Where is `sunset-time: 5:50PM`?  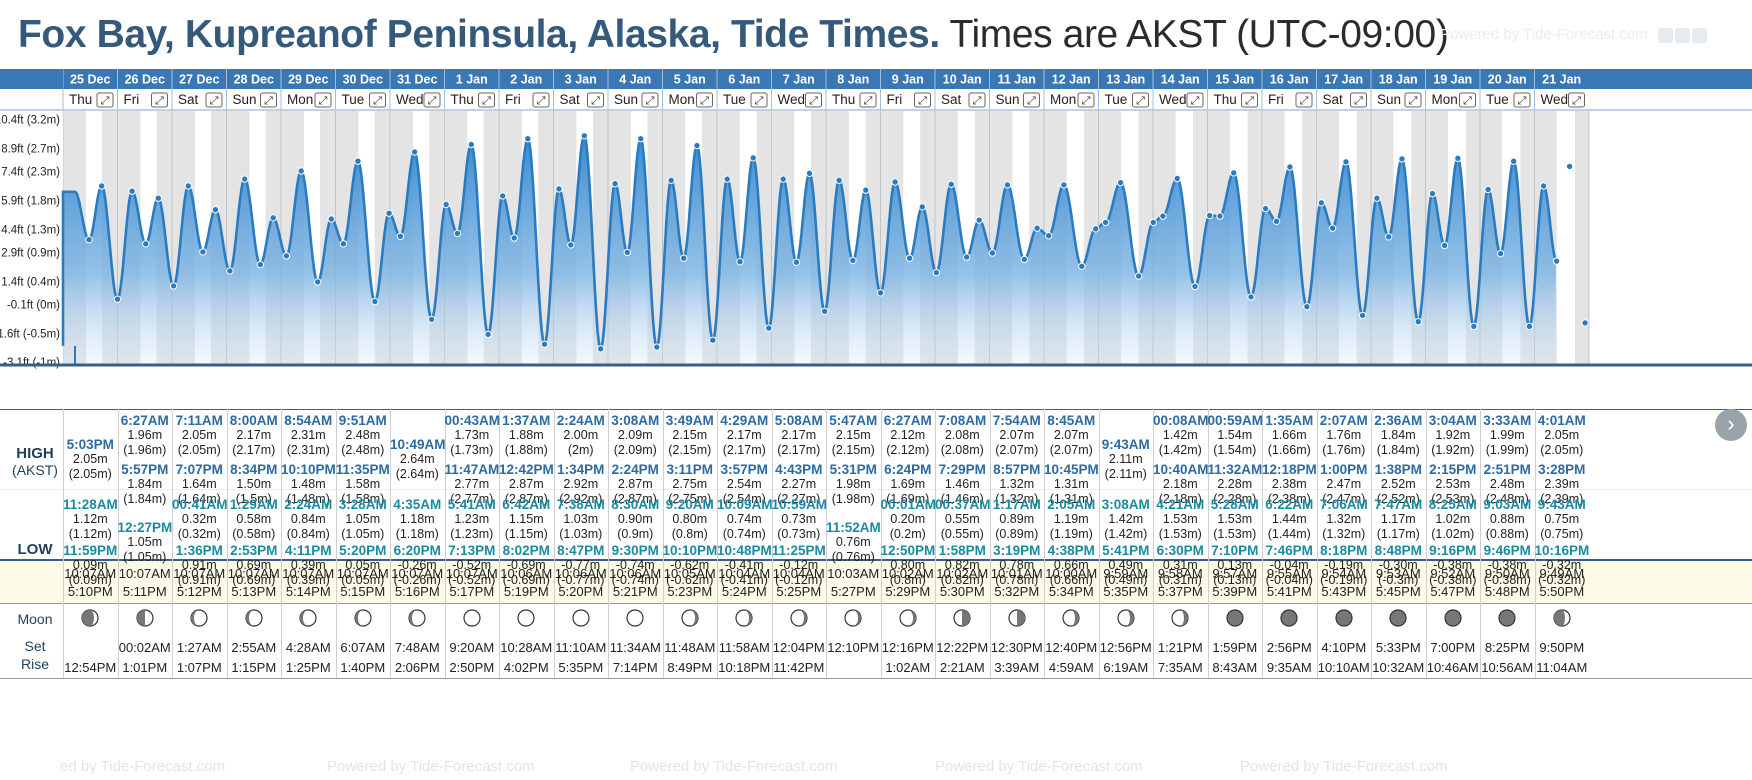
sunset-time: 5:50PM is located at coordinates (1562, 591).